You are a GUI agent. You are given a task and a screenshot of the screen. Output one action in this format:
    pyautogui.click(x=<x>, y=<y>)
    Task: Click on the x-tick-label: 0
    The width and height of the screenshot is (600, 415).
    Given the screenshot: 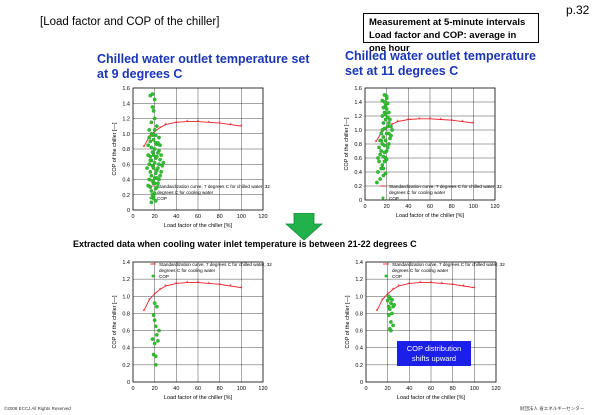 What is the action you would take?
    pyautogui.click(x=364, y=207)
    